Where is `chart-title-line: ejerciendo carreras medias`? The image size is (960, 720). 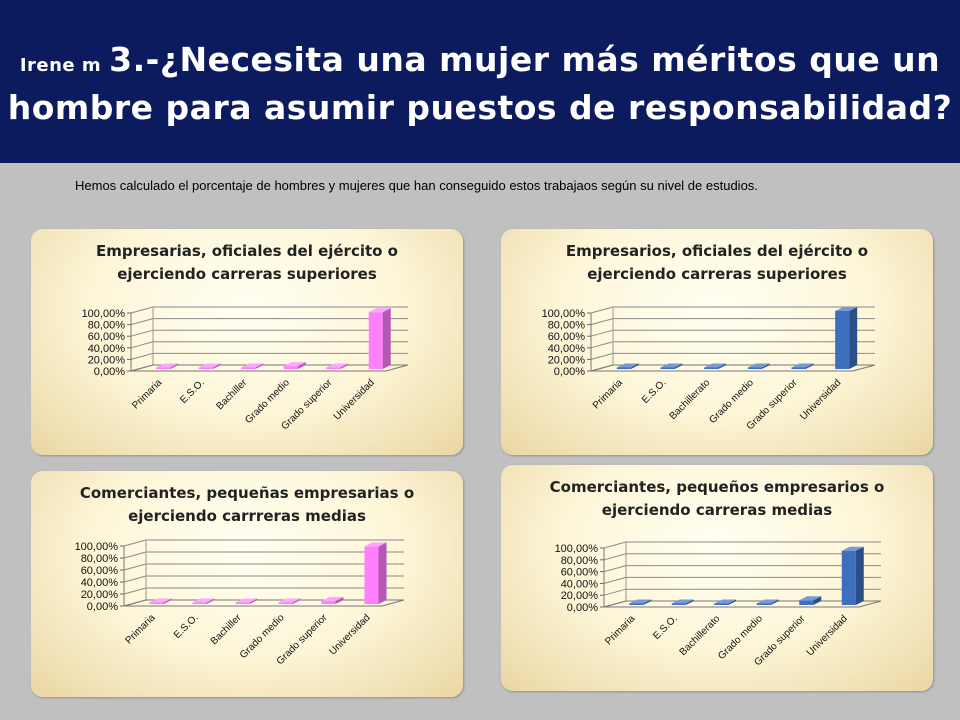 chart-title-line: ejerciendo carreras medias is located at coordinates (717, 510).